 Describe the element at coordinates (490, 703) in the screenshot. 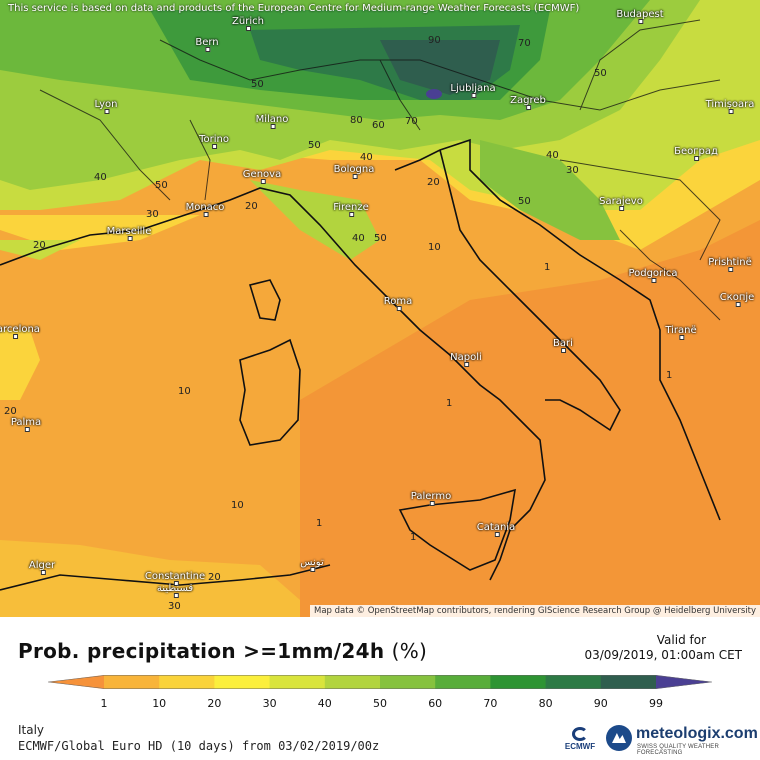

I see `color-scale-tick: 70` at that location.